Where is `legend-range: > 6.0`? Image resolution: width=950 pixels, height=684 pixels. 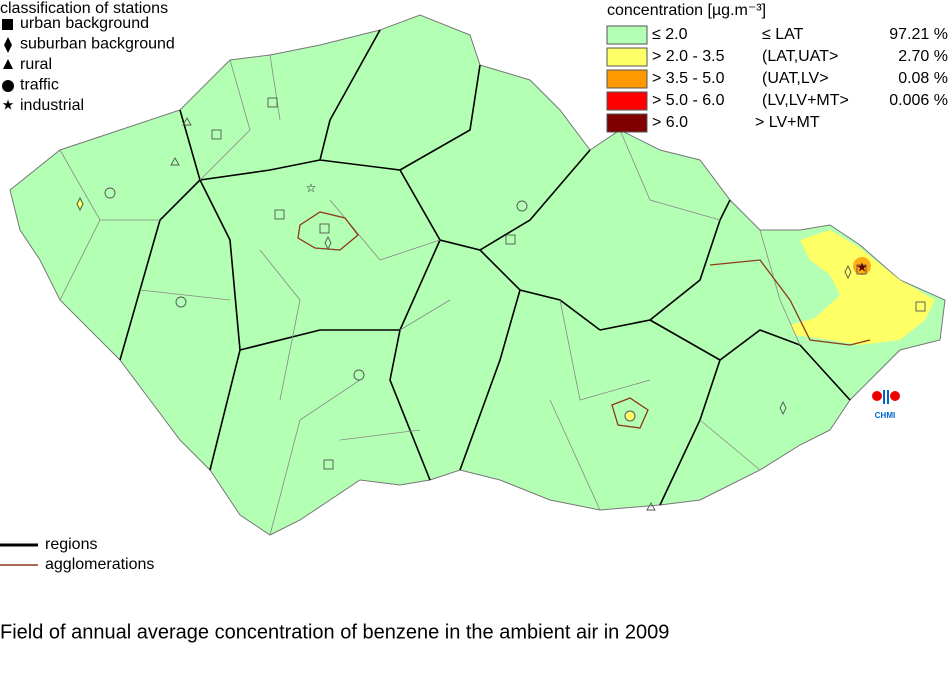
legend-range: > 6.0 is located at coordinates (670, 122).